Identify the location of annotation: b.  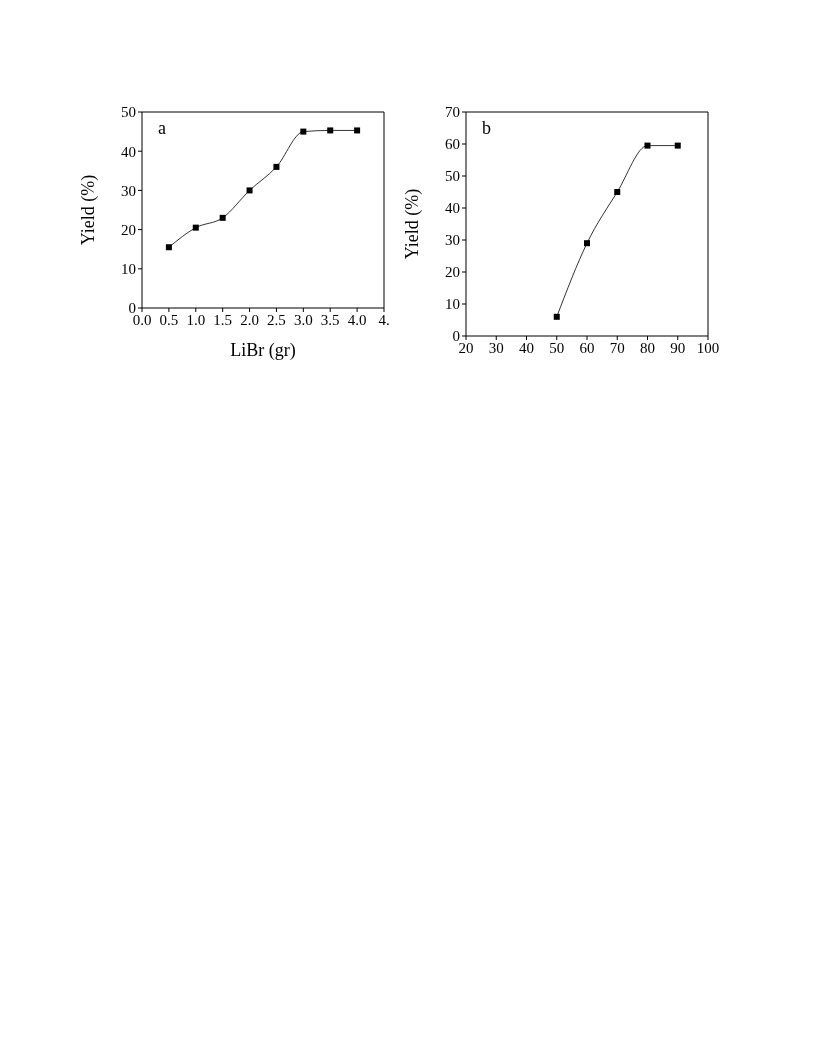
(486, 128).